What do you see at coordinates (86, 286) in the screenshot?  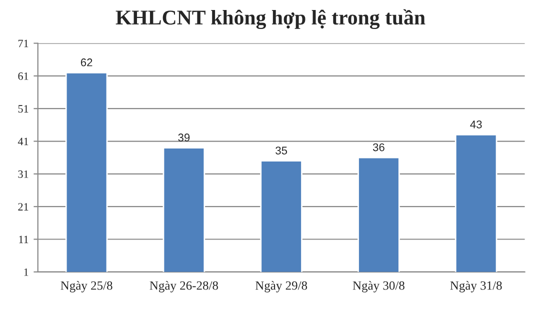 I see `x-tick-label: Ngày 25/8` at bounding box center [86, 286].